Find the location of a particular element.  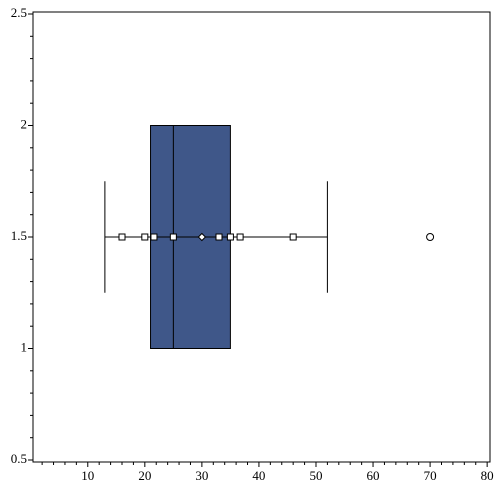

x-tick-label: 70 is located at coordinates (430, 475).